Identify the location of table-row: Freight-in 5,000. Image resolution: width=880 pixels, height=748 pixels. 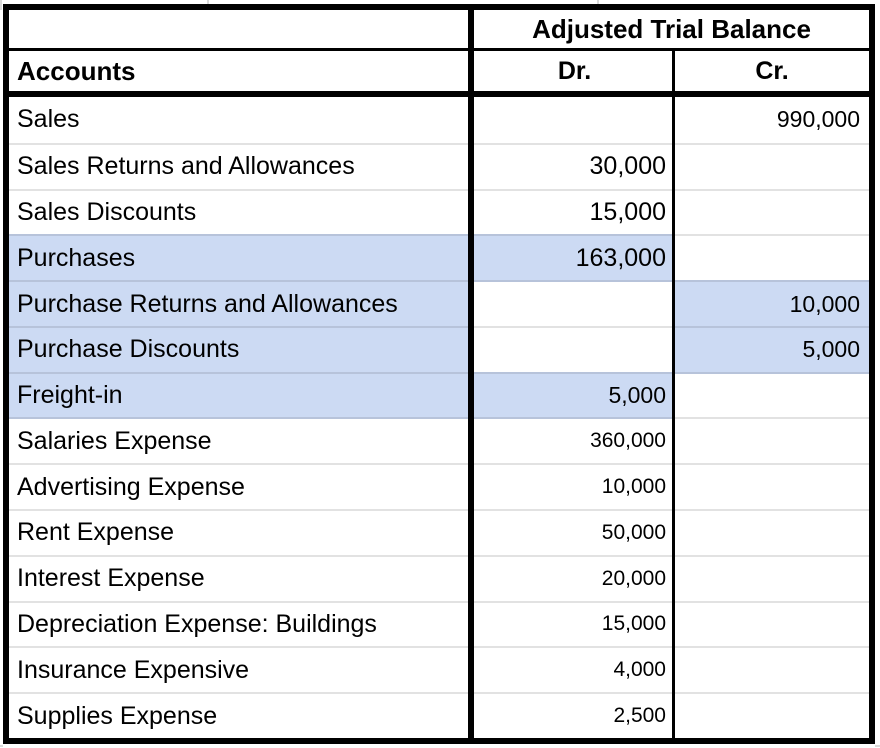
(439, 394).